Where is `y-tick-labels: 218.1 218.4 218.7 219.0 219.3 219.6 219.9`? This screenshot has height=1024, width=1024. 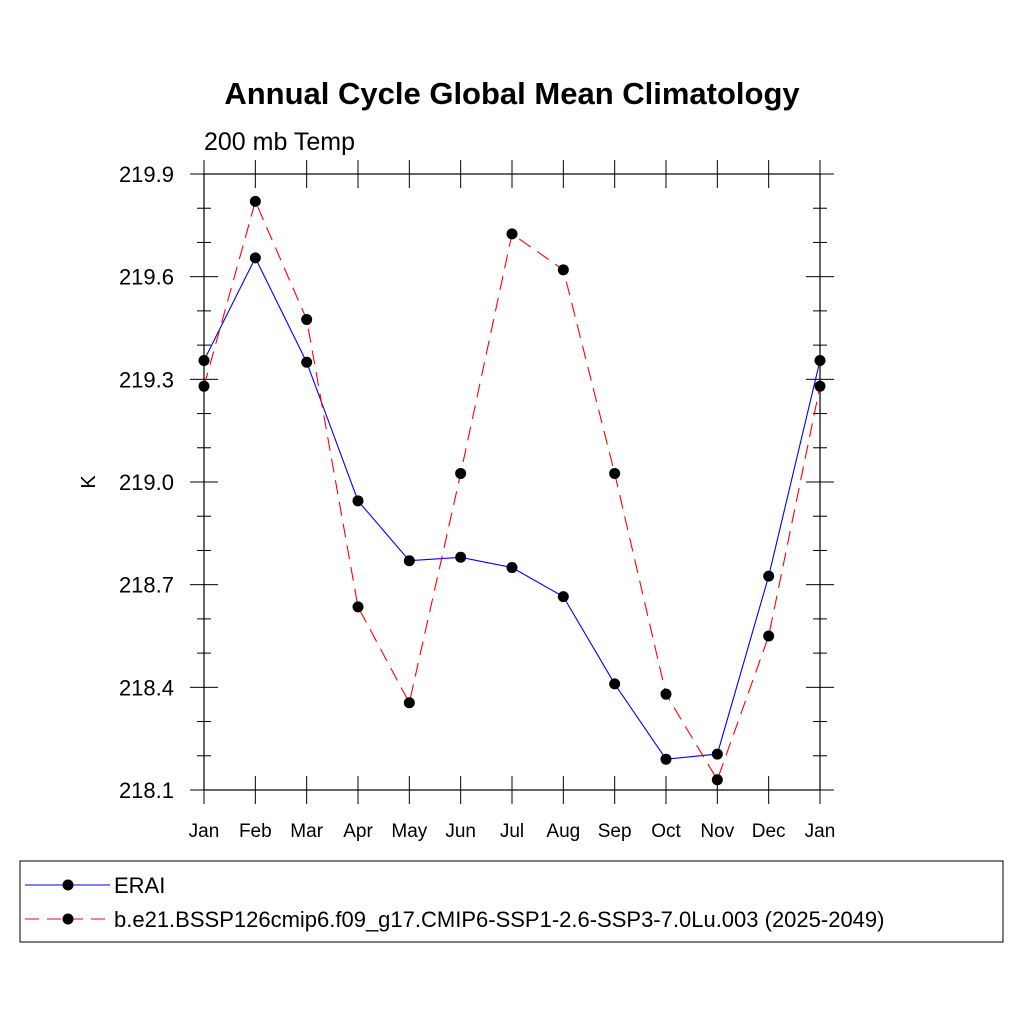
y-tick-labels: 218.1 218.4 218.7 219.0 219.3 219.6 219.9 is located at coordinates (146, 482).